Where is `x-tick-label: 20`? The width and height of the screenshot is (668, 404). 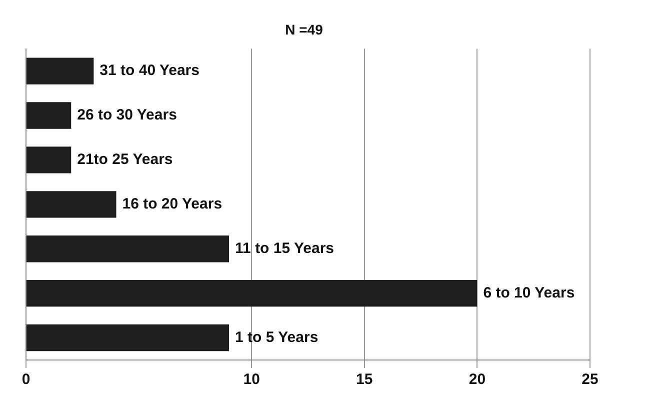 x-tick-label: 20 is located at coordinates (477, 379).